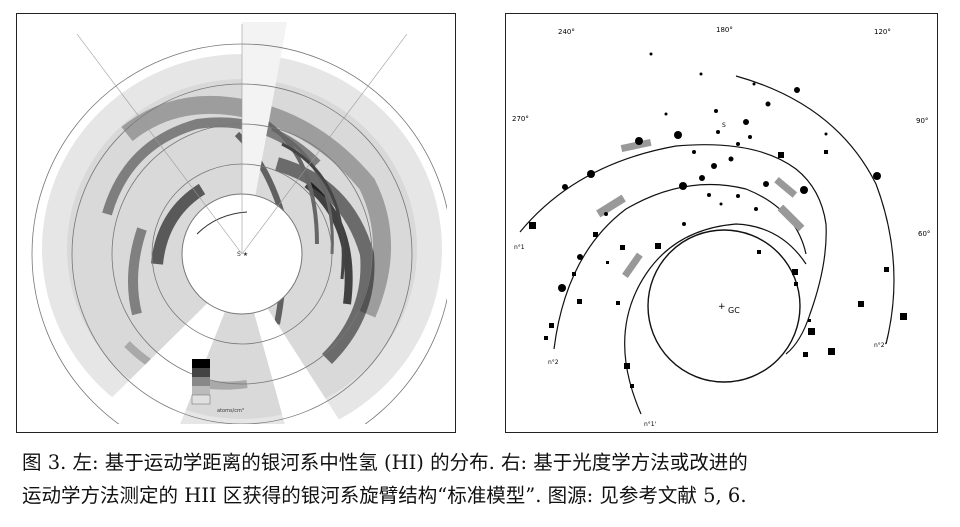 Image resolution: width=960 pixels, height=527 pixels. Describe the element at coordinates (230, 411) in the screenshot. I see `hi-scale-label: atoms/cm³` at that location.